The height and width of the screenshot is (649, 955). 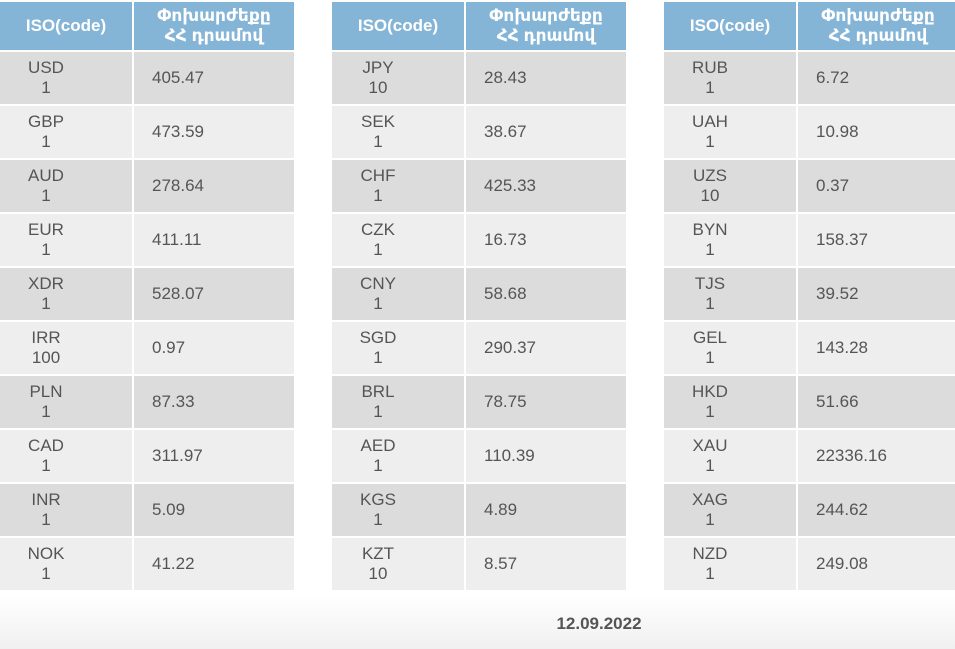 What do you see at coordinates (67, 186) in the screenshot?
I see `currency-code-cell: AUD 1` at bounding box center [67, 186].